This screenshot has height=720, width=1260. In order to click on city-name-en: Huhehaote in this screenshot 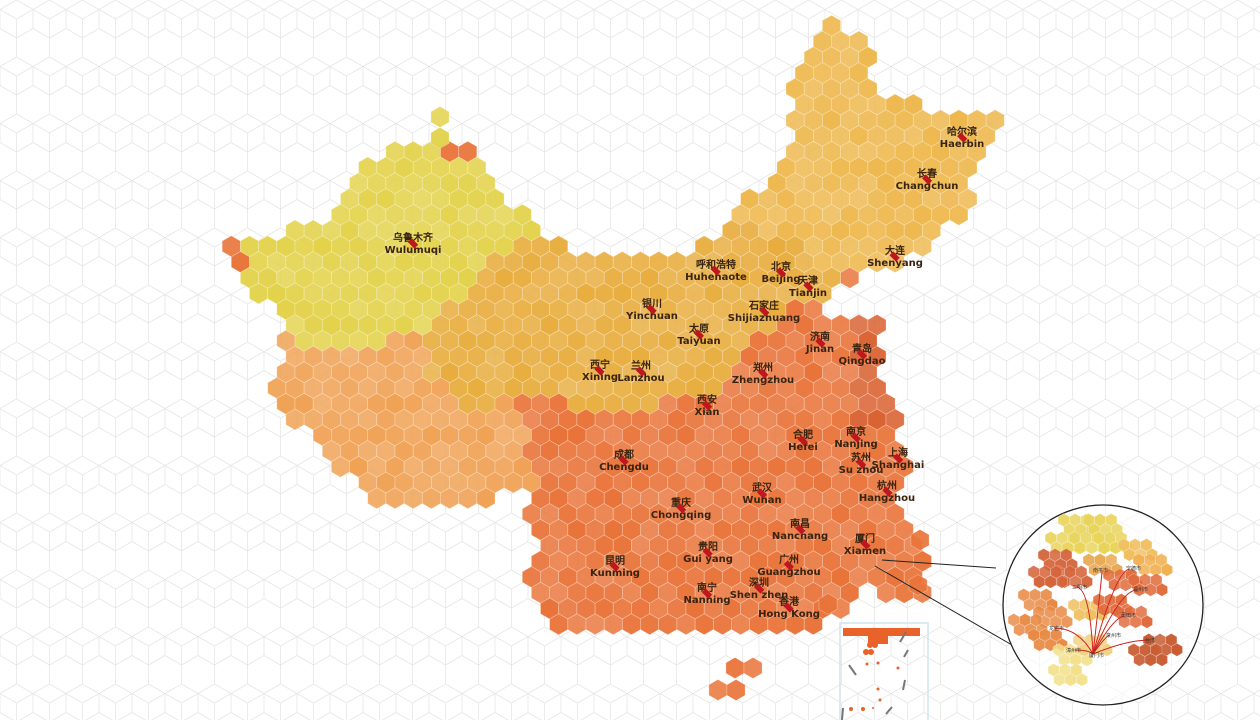, I will do `click(716, 277)`.